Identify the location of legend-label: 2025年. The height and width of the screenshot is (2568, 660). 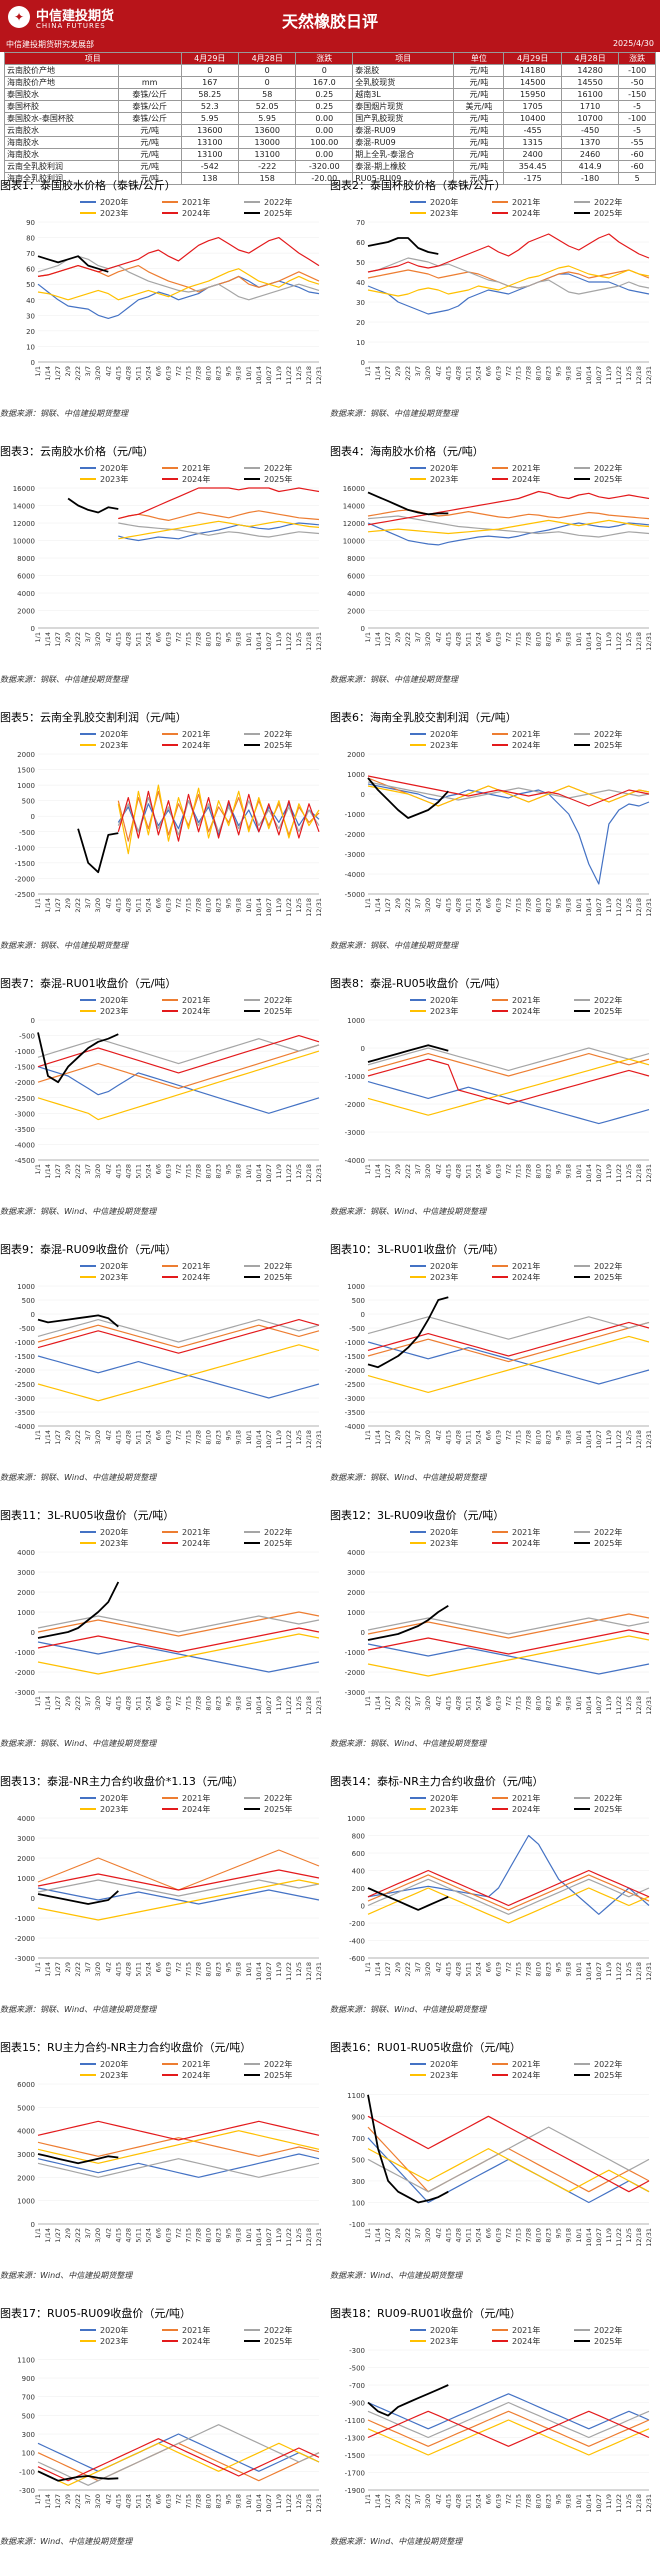
(278, 1277).